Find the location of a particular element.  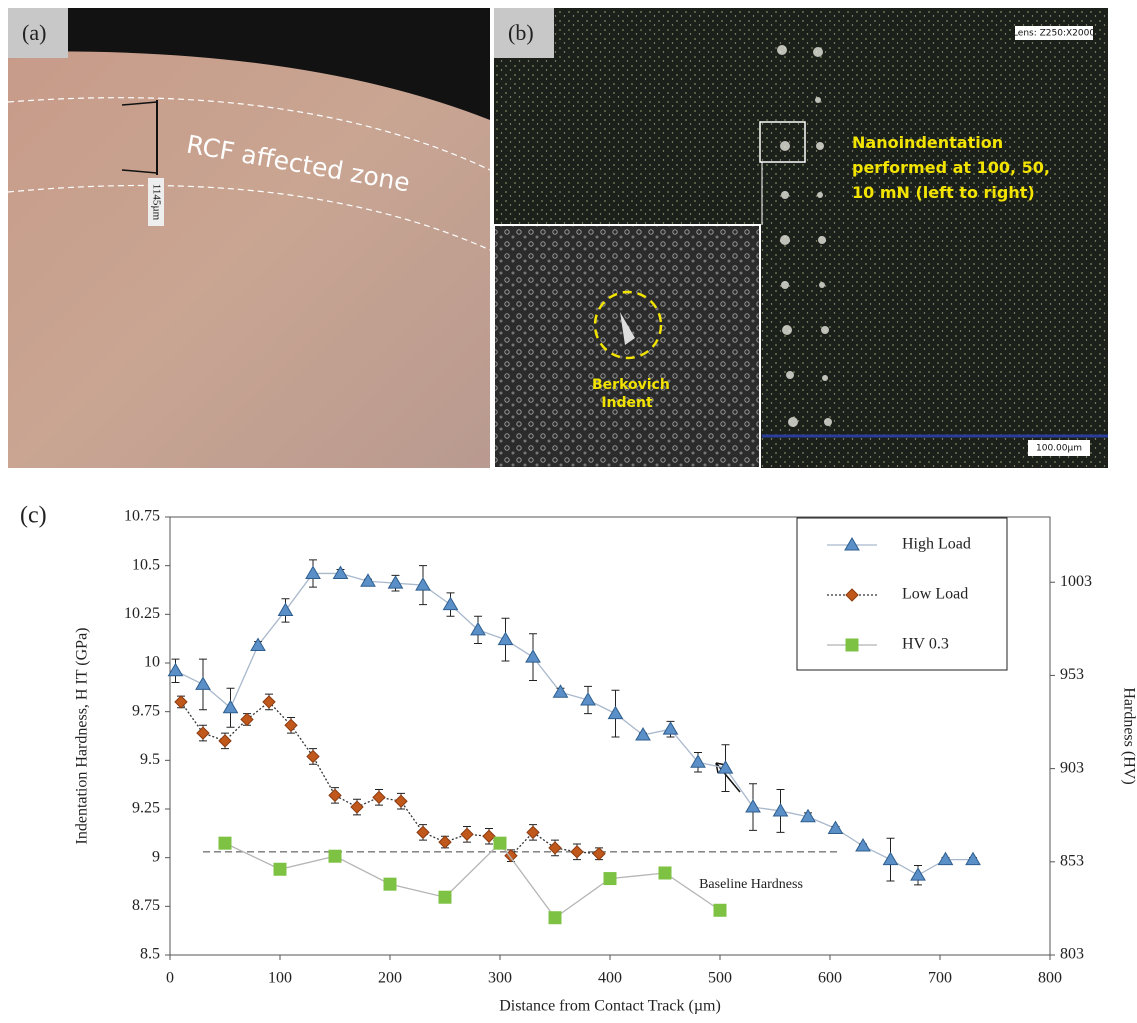

y2-tick-label: 853 is located at coordinates (1072, 860).